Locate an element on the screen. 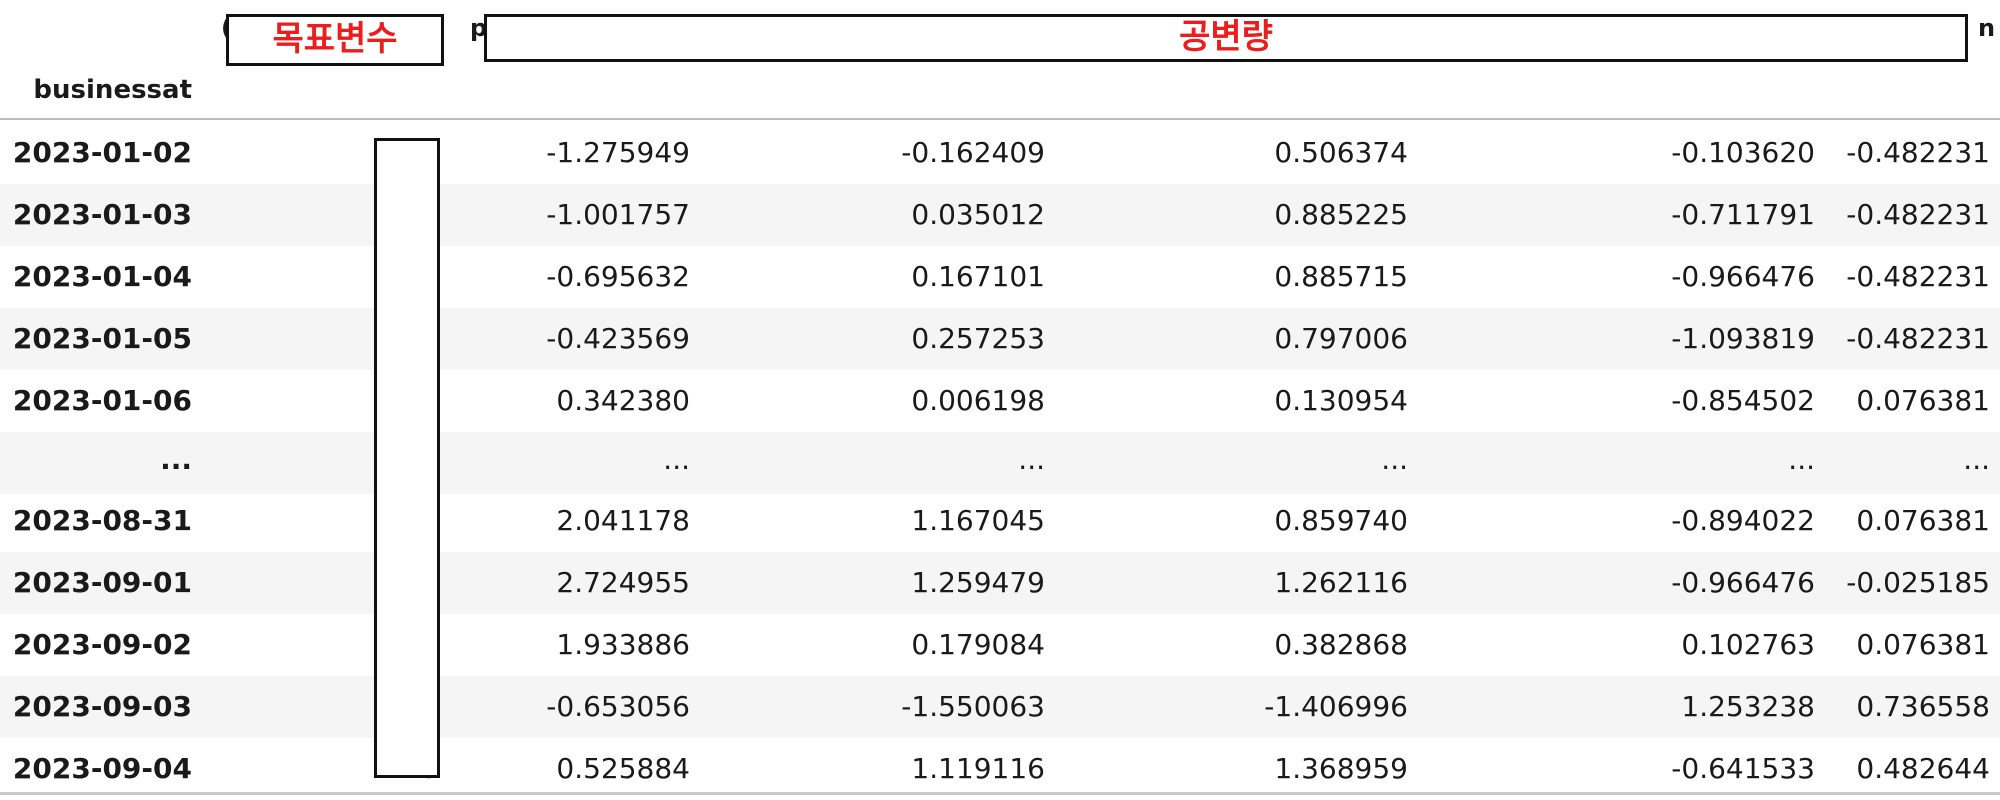 This screenshot has width=2000, height=800. covariate-value-cell: 1.933886 is located at coordinates (623, 644).